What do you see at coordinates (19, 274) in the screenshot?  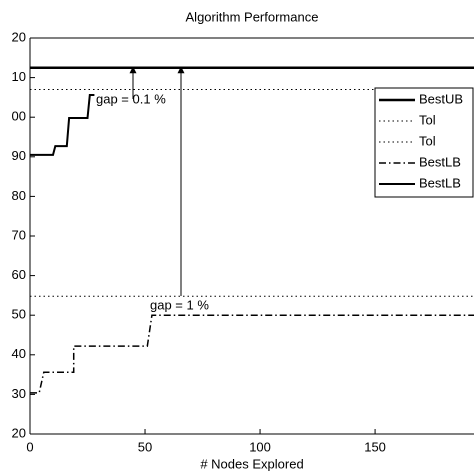 I see `y-tick-label: 60` at bounding box center [19, 274].